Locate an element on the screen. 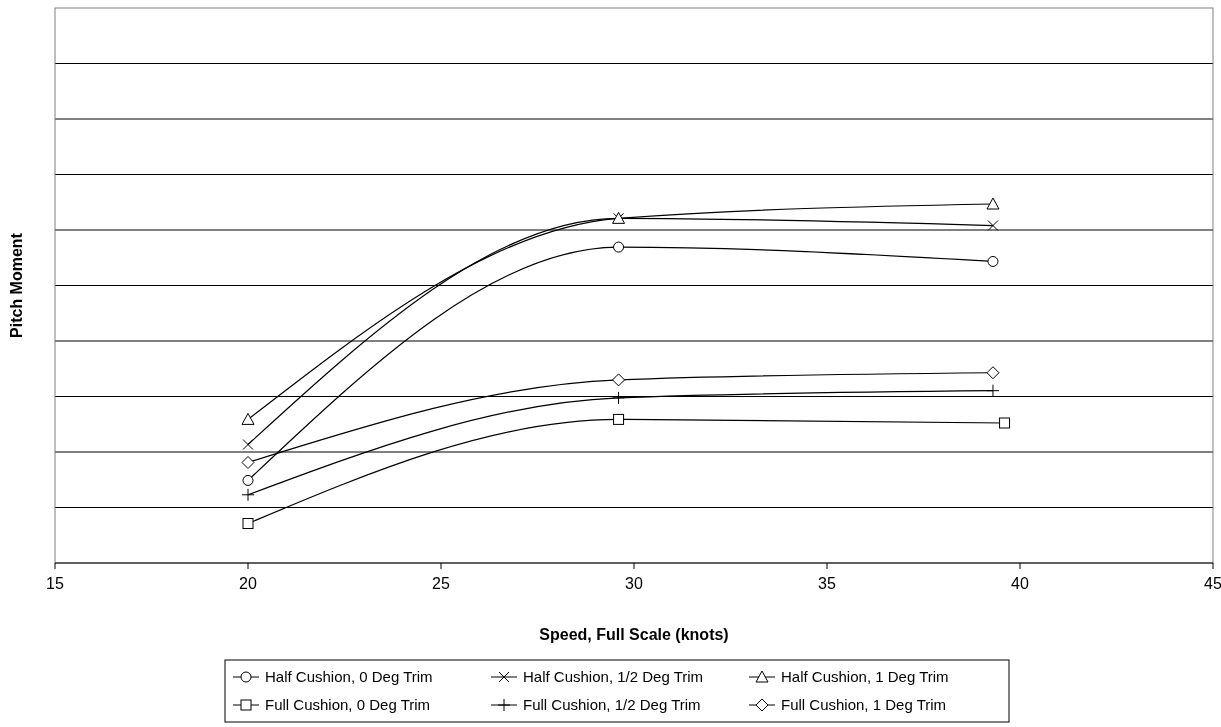  x-tick-label: 45 is located at coordinates (1212, 583).